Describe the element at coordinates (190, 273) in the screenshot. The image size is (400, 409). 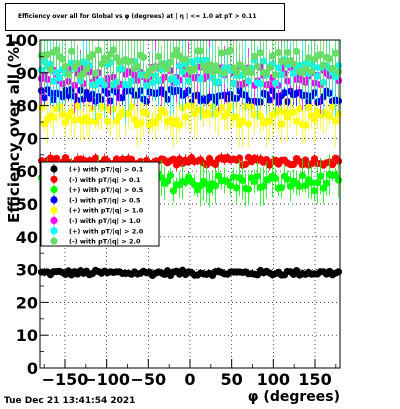
I see `series-group` at that location.